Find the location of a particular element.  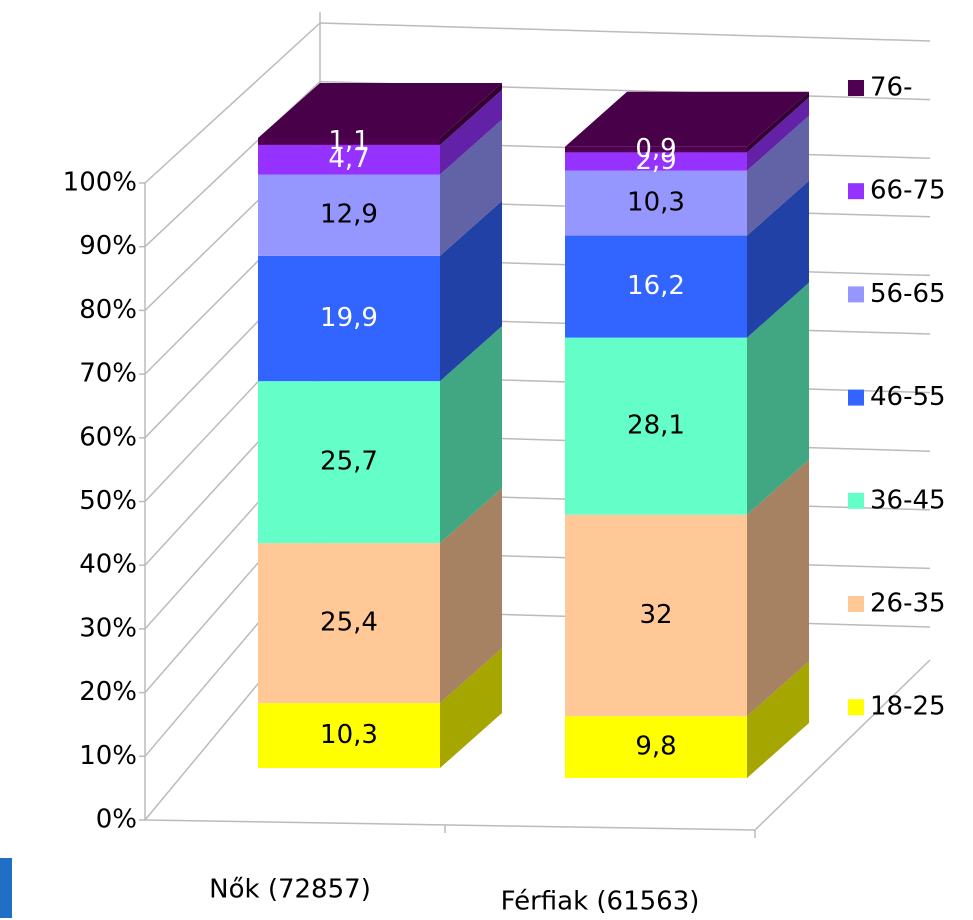

y-tick-label: 40% is located at coordinates (108, 565).